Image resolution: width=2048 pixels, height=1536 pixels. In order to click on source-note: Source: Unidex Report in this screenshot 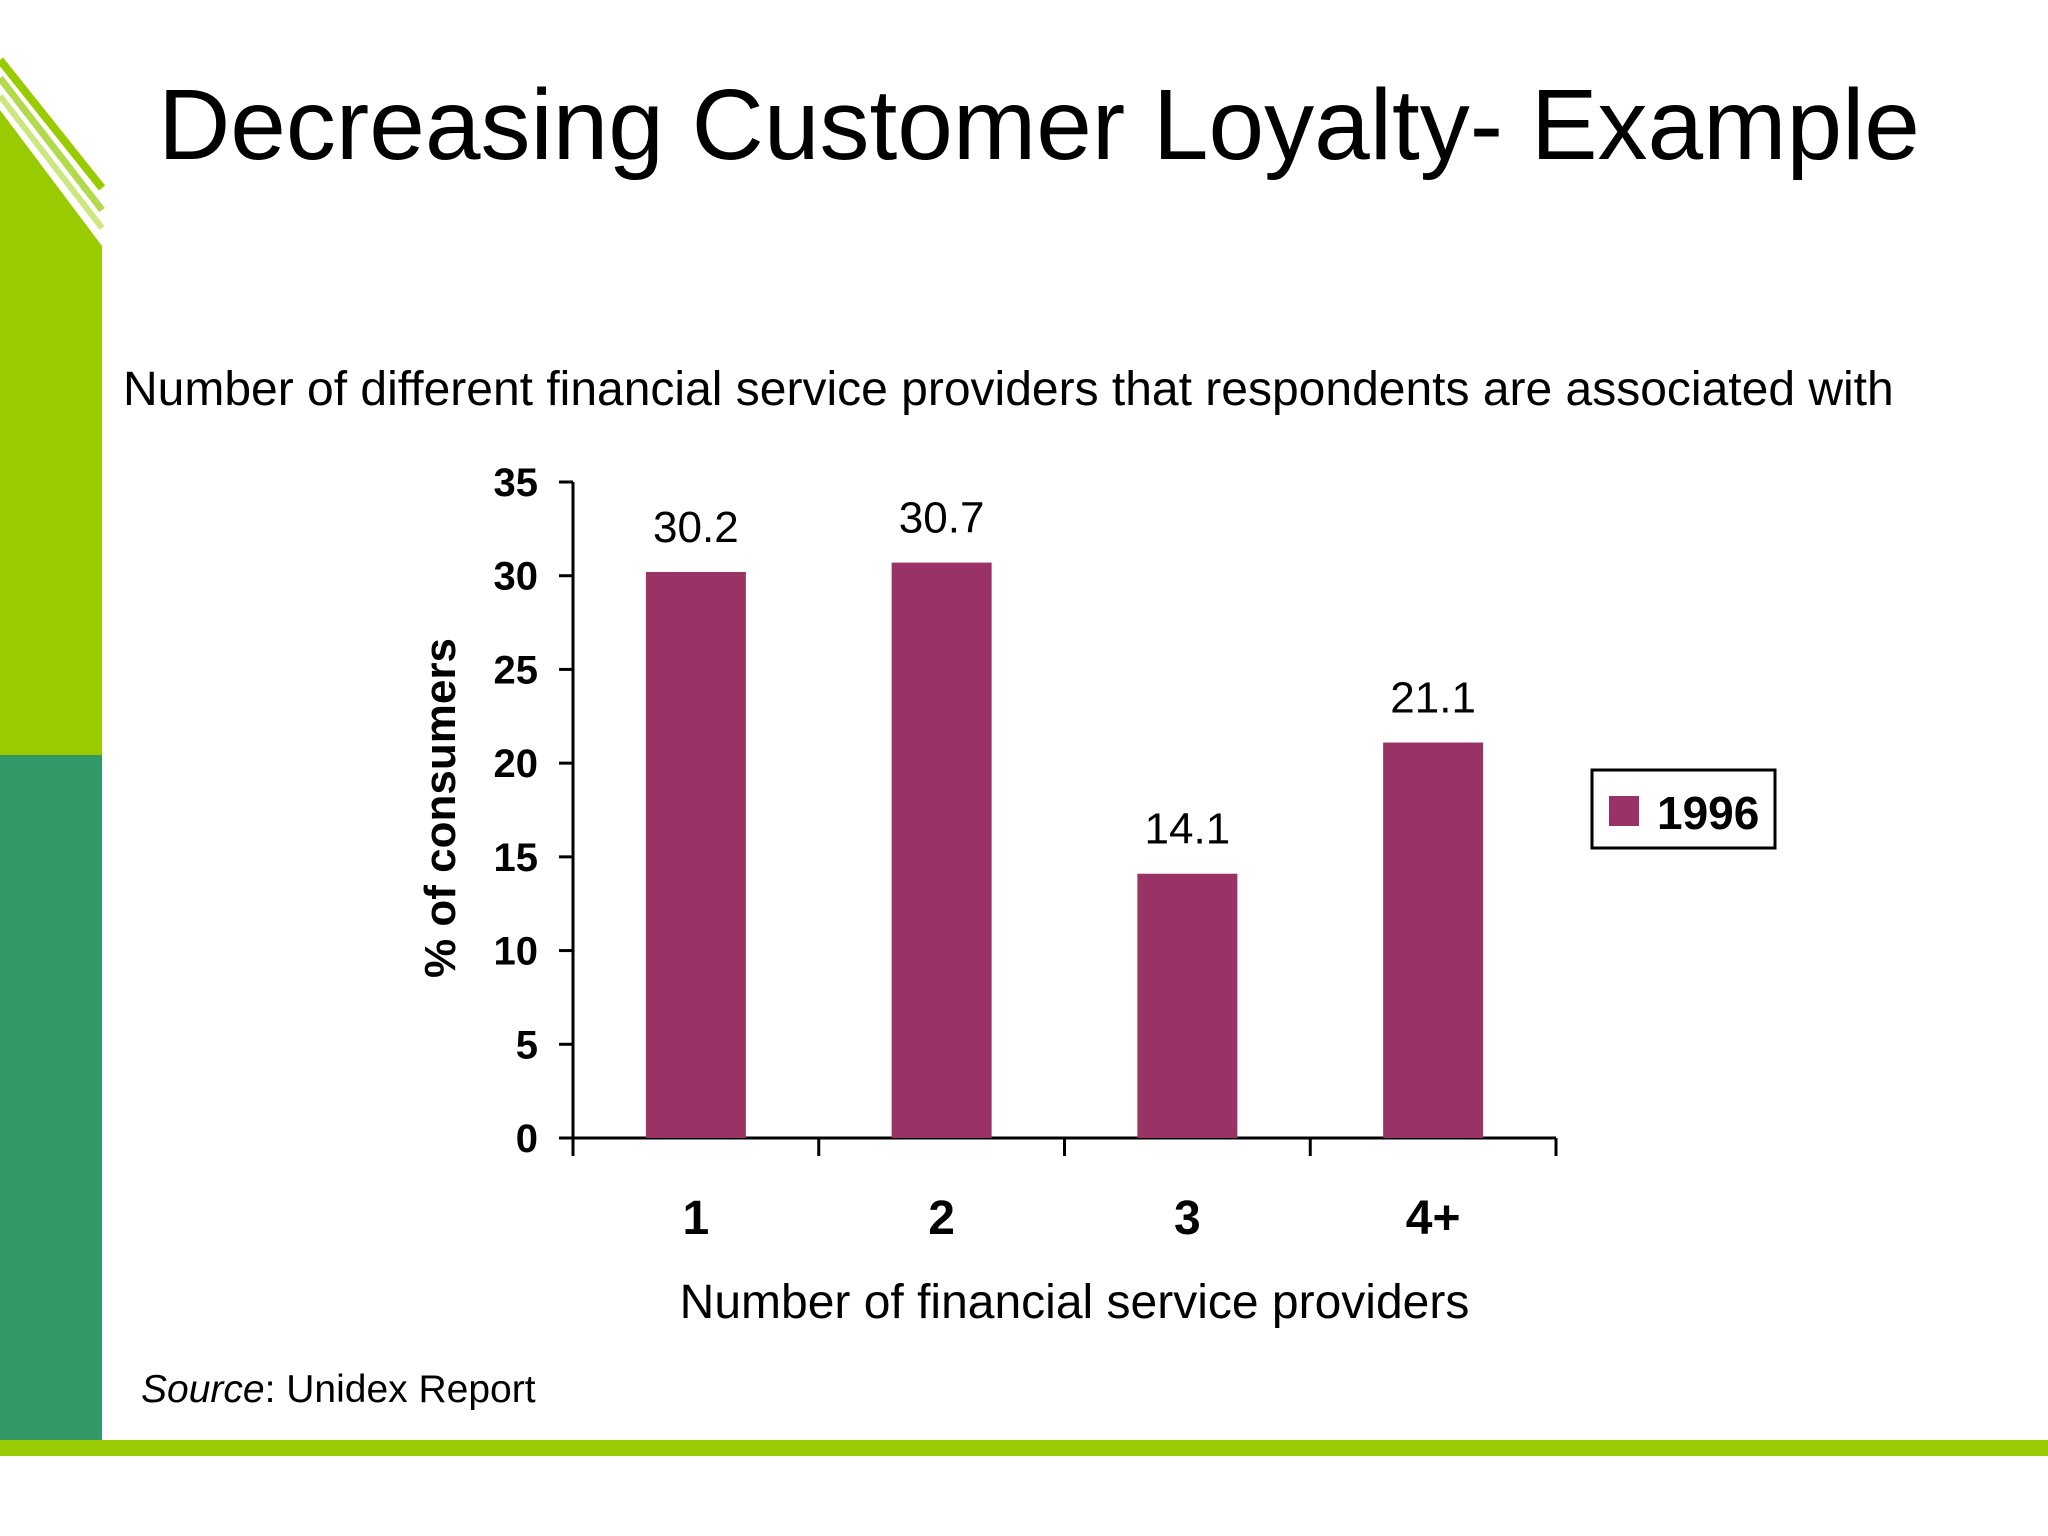, I will do `click(338, 1390)`.